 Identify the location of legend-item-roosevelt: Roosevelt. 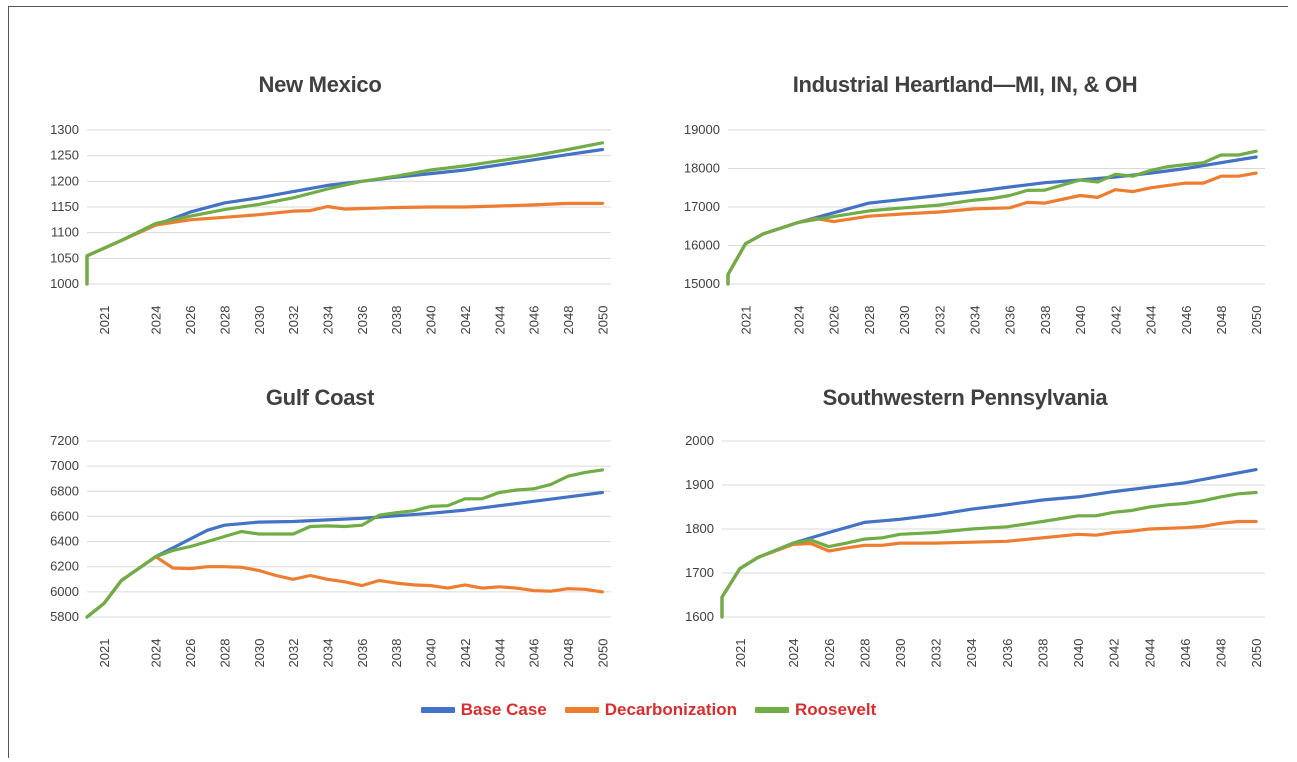
(815, 710).